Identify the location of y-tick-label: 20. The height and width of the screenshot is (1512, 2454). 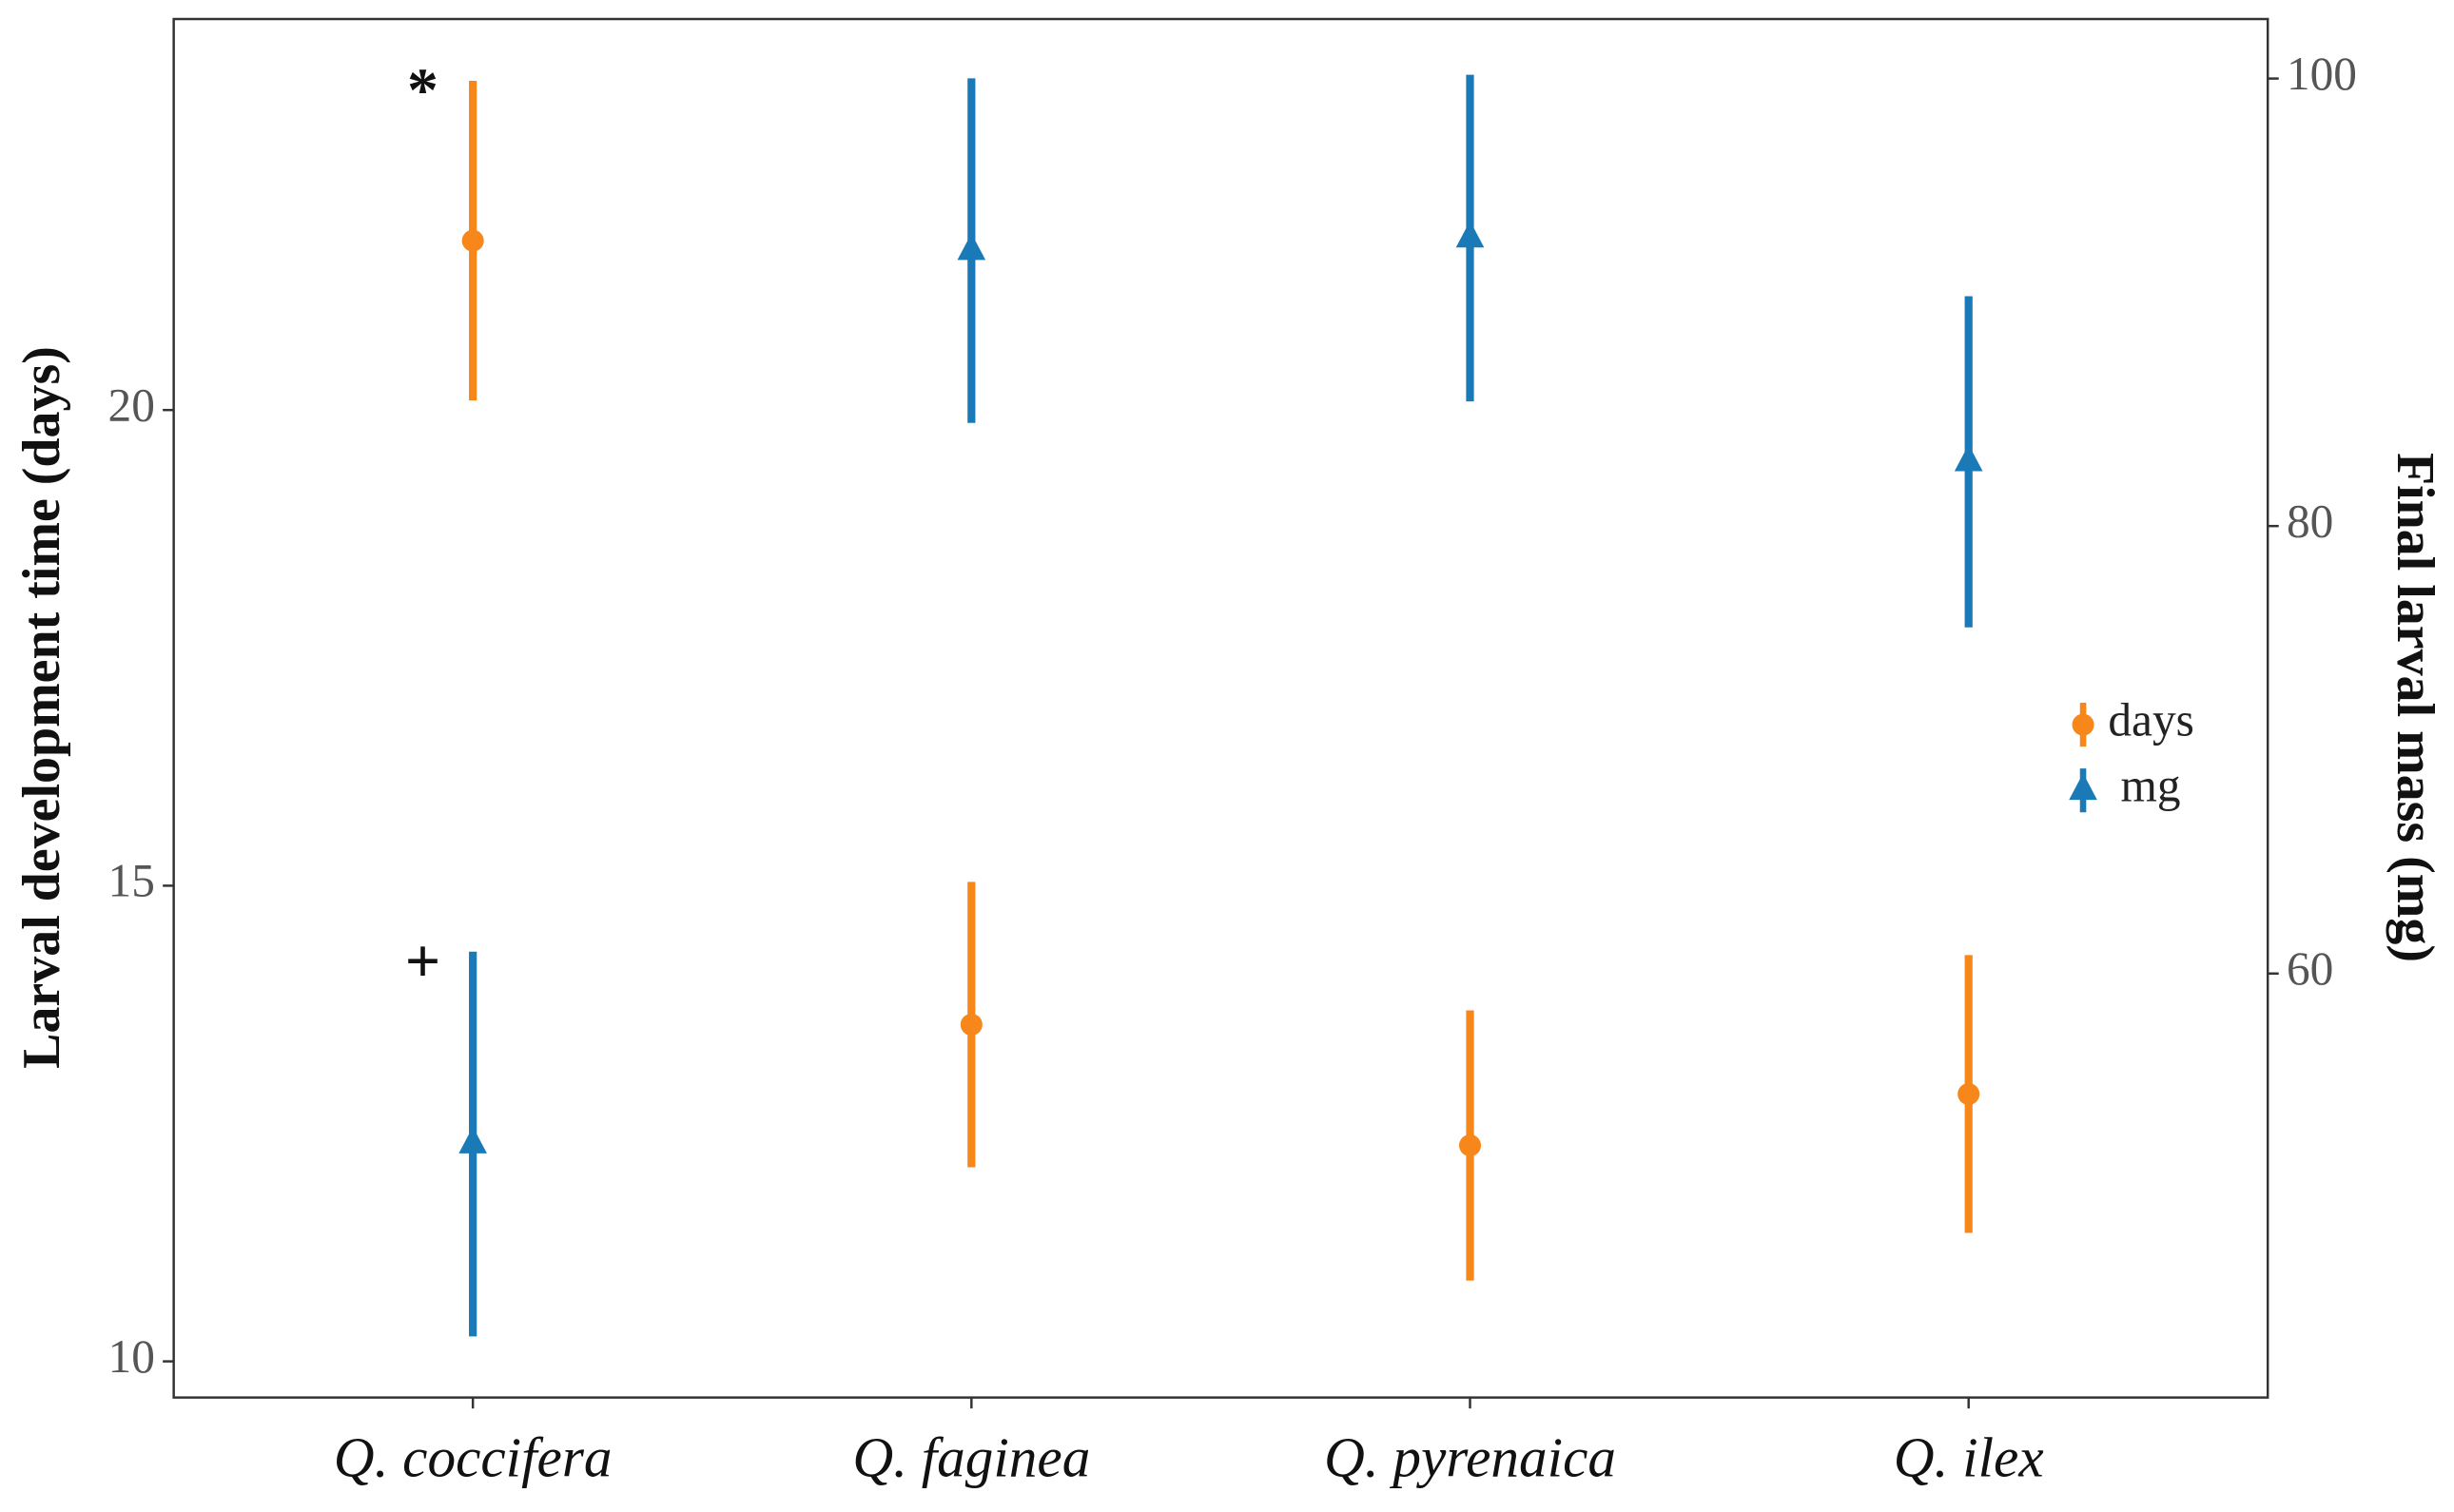
(131, 405).